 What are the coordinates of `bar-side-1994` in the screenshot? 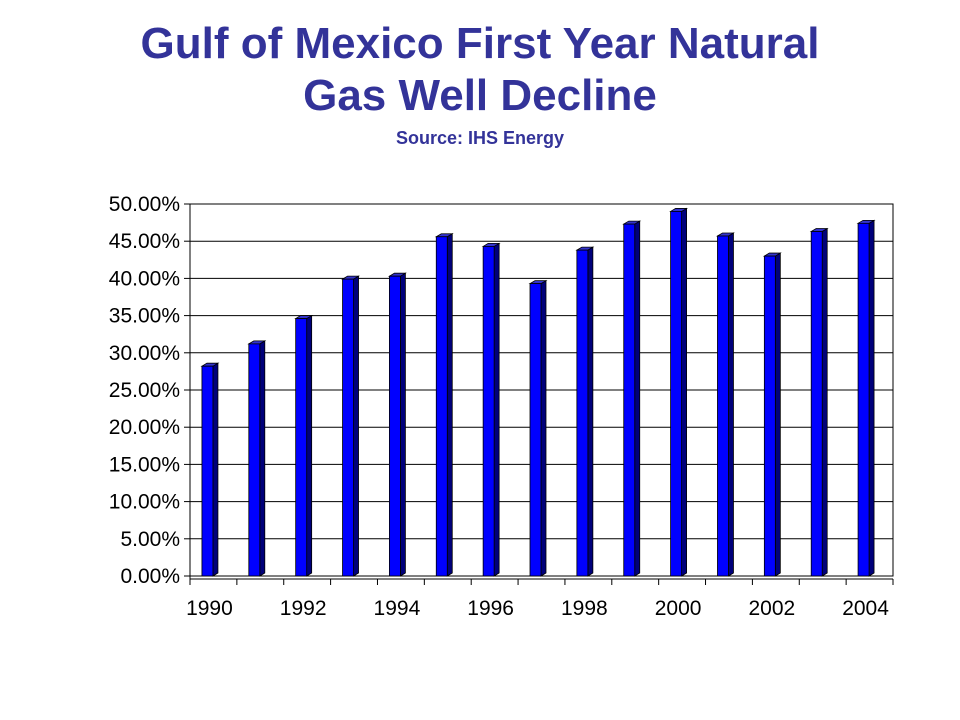 It's located at (402, 424).